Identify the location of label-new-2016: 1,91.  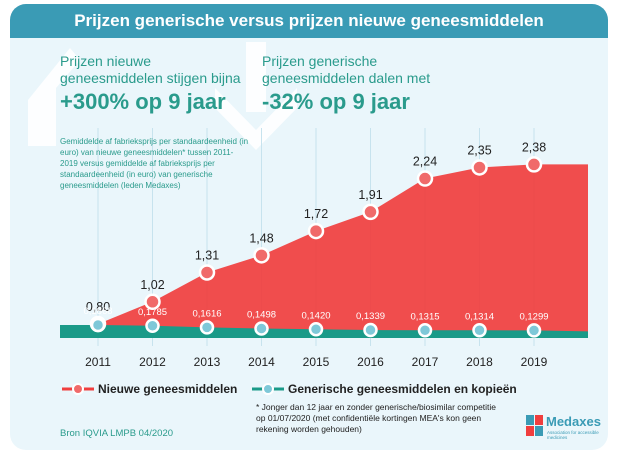
(370, 195).